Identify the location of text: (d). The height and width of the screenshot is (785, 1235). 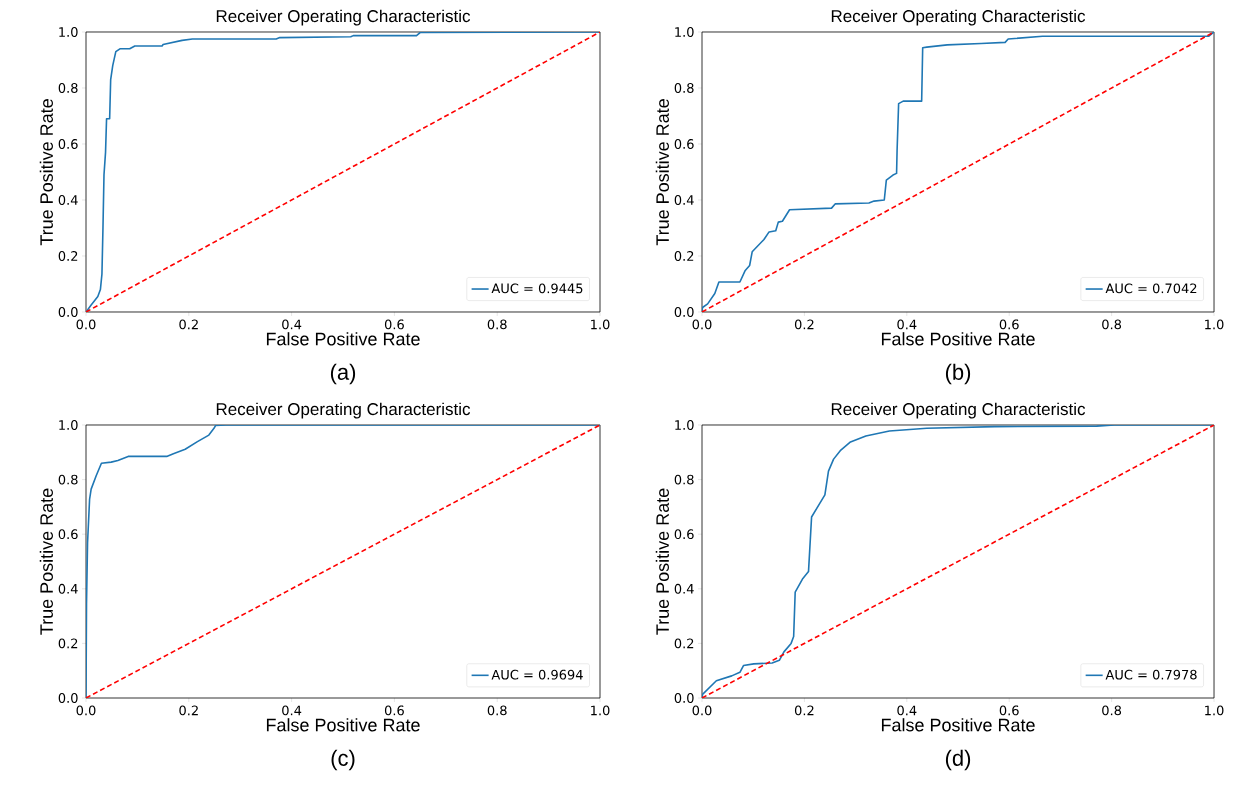
(958, 760).